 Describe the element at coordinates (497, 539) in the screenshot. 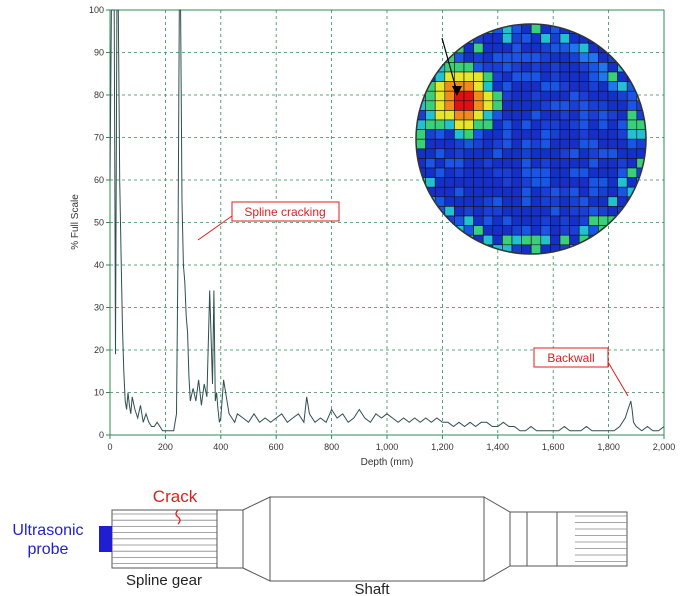

I see `right-taper` at that location.